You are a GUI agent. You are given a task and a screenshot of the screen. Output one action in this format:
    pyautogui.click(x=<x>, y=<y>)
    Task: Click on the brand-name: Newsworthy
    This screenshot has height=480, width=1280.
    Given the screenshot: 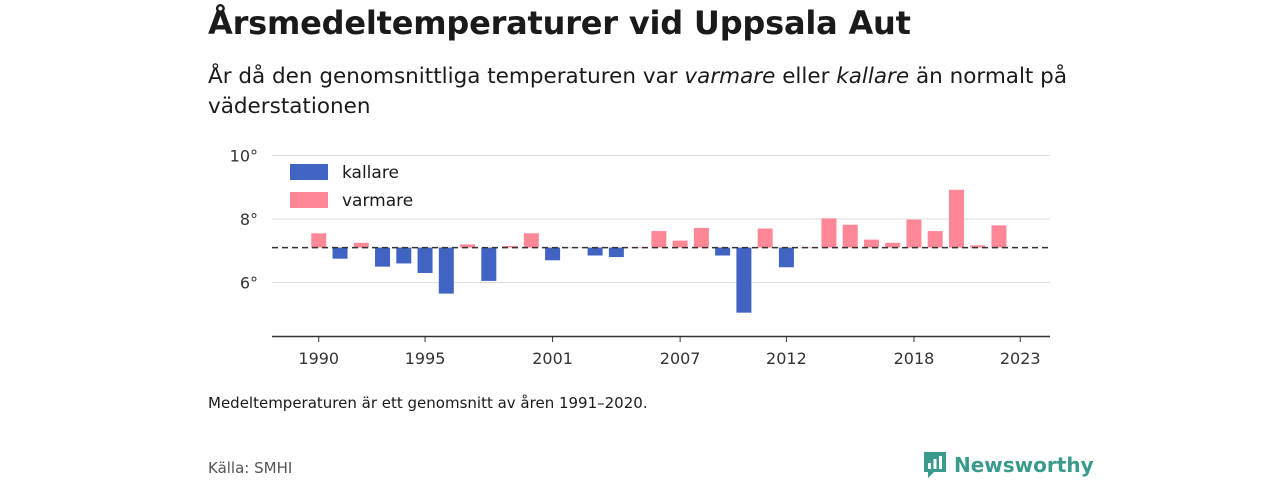 What is the action you would take?
    pyautogui.click(x=1024, y=465)
    